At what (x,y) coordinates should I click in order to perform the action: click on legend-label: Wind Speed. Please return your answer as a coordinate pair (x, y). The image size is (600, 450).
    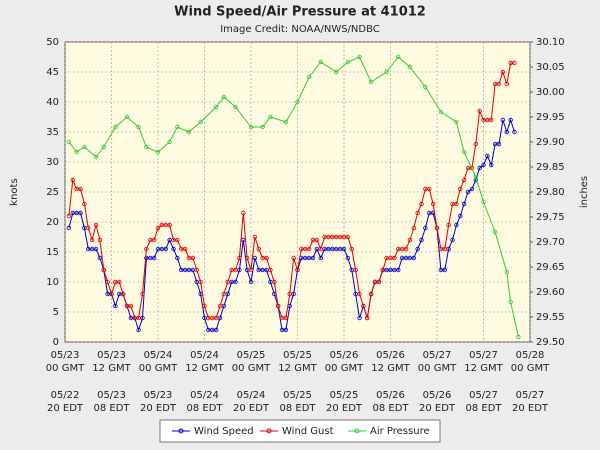
    Looking at the image, I should click on (224, 431).